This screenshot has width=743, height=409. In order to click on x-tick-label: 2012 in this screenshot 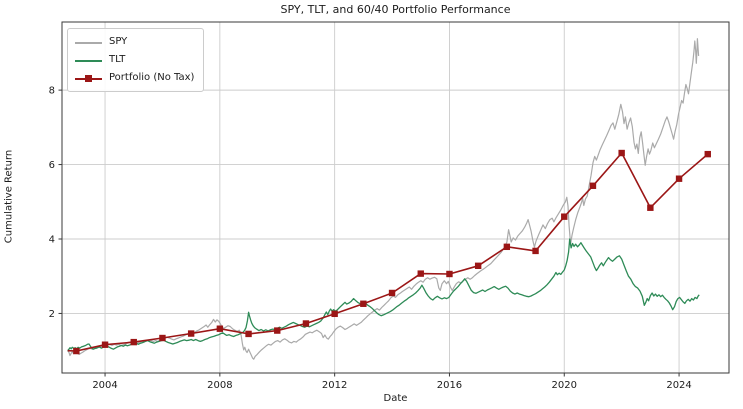, I will do `click(334, 385)`.